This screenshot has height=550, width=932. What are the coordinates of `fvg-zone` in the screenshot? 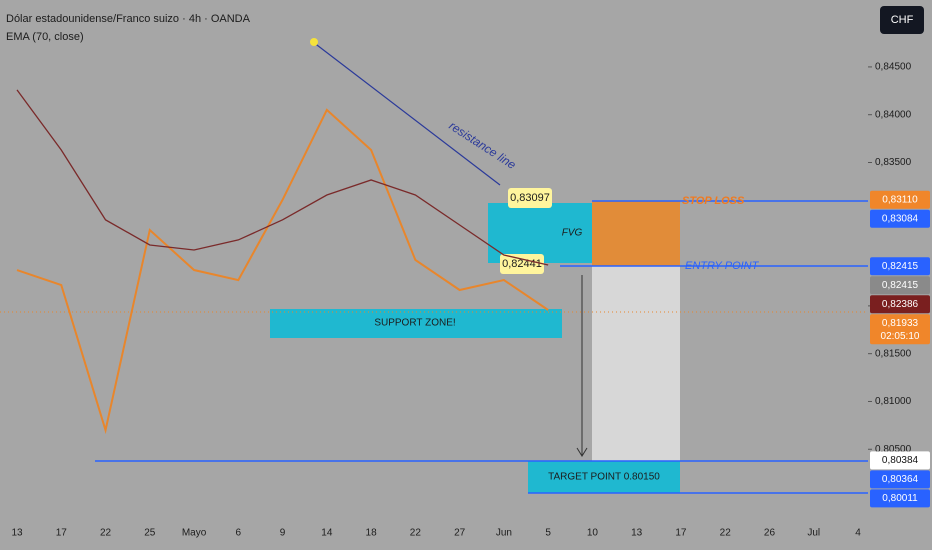 It's located at (540, 233).